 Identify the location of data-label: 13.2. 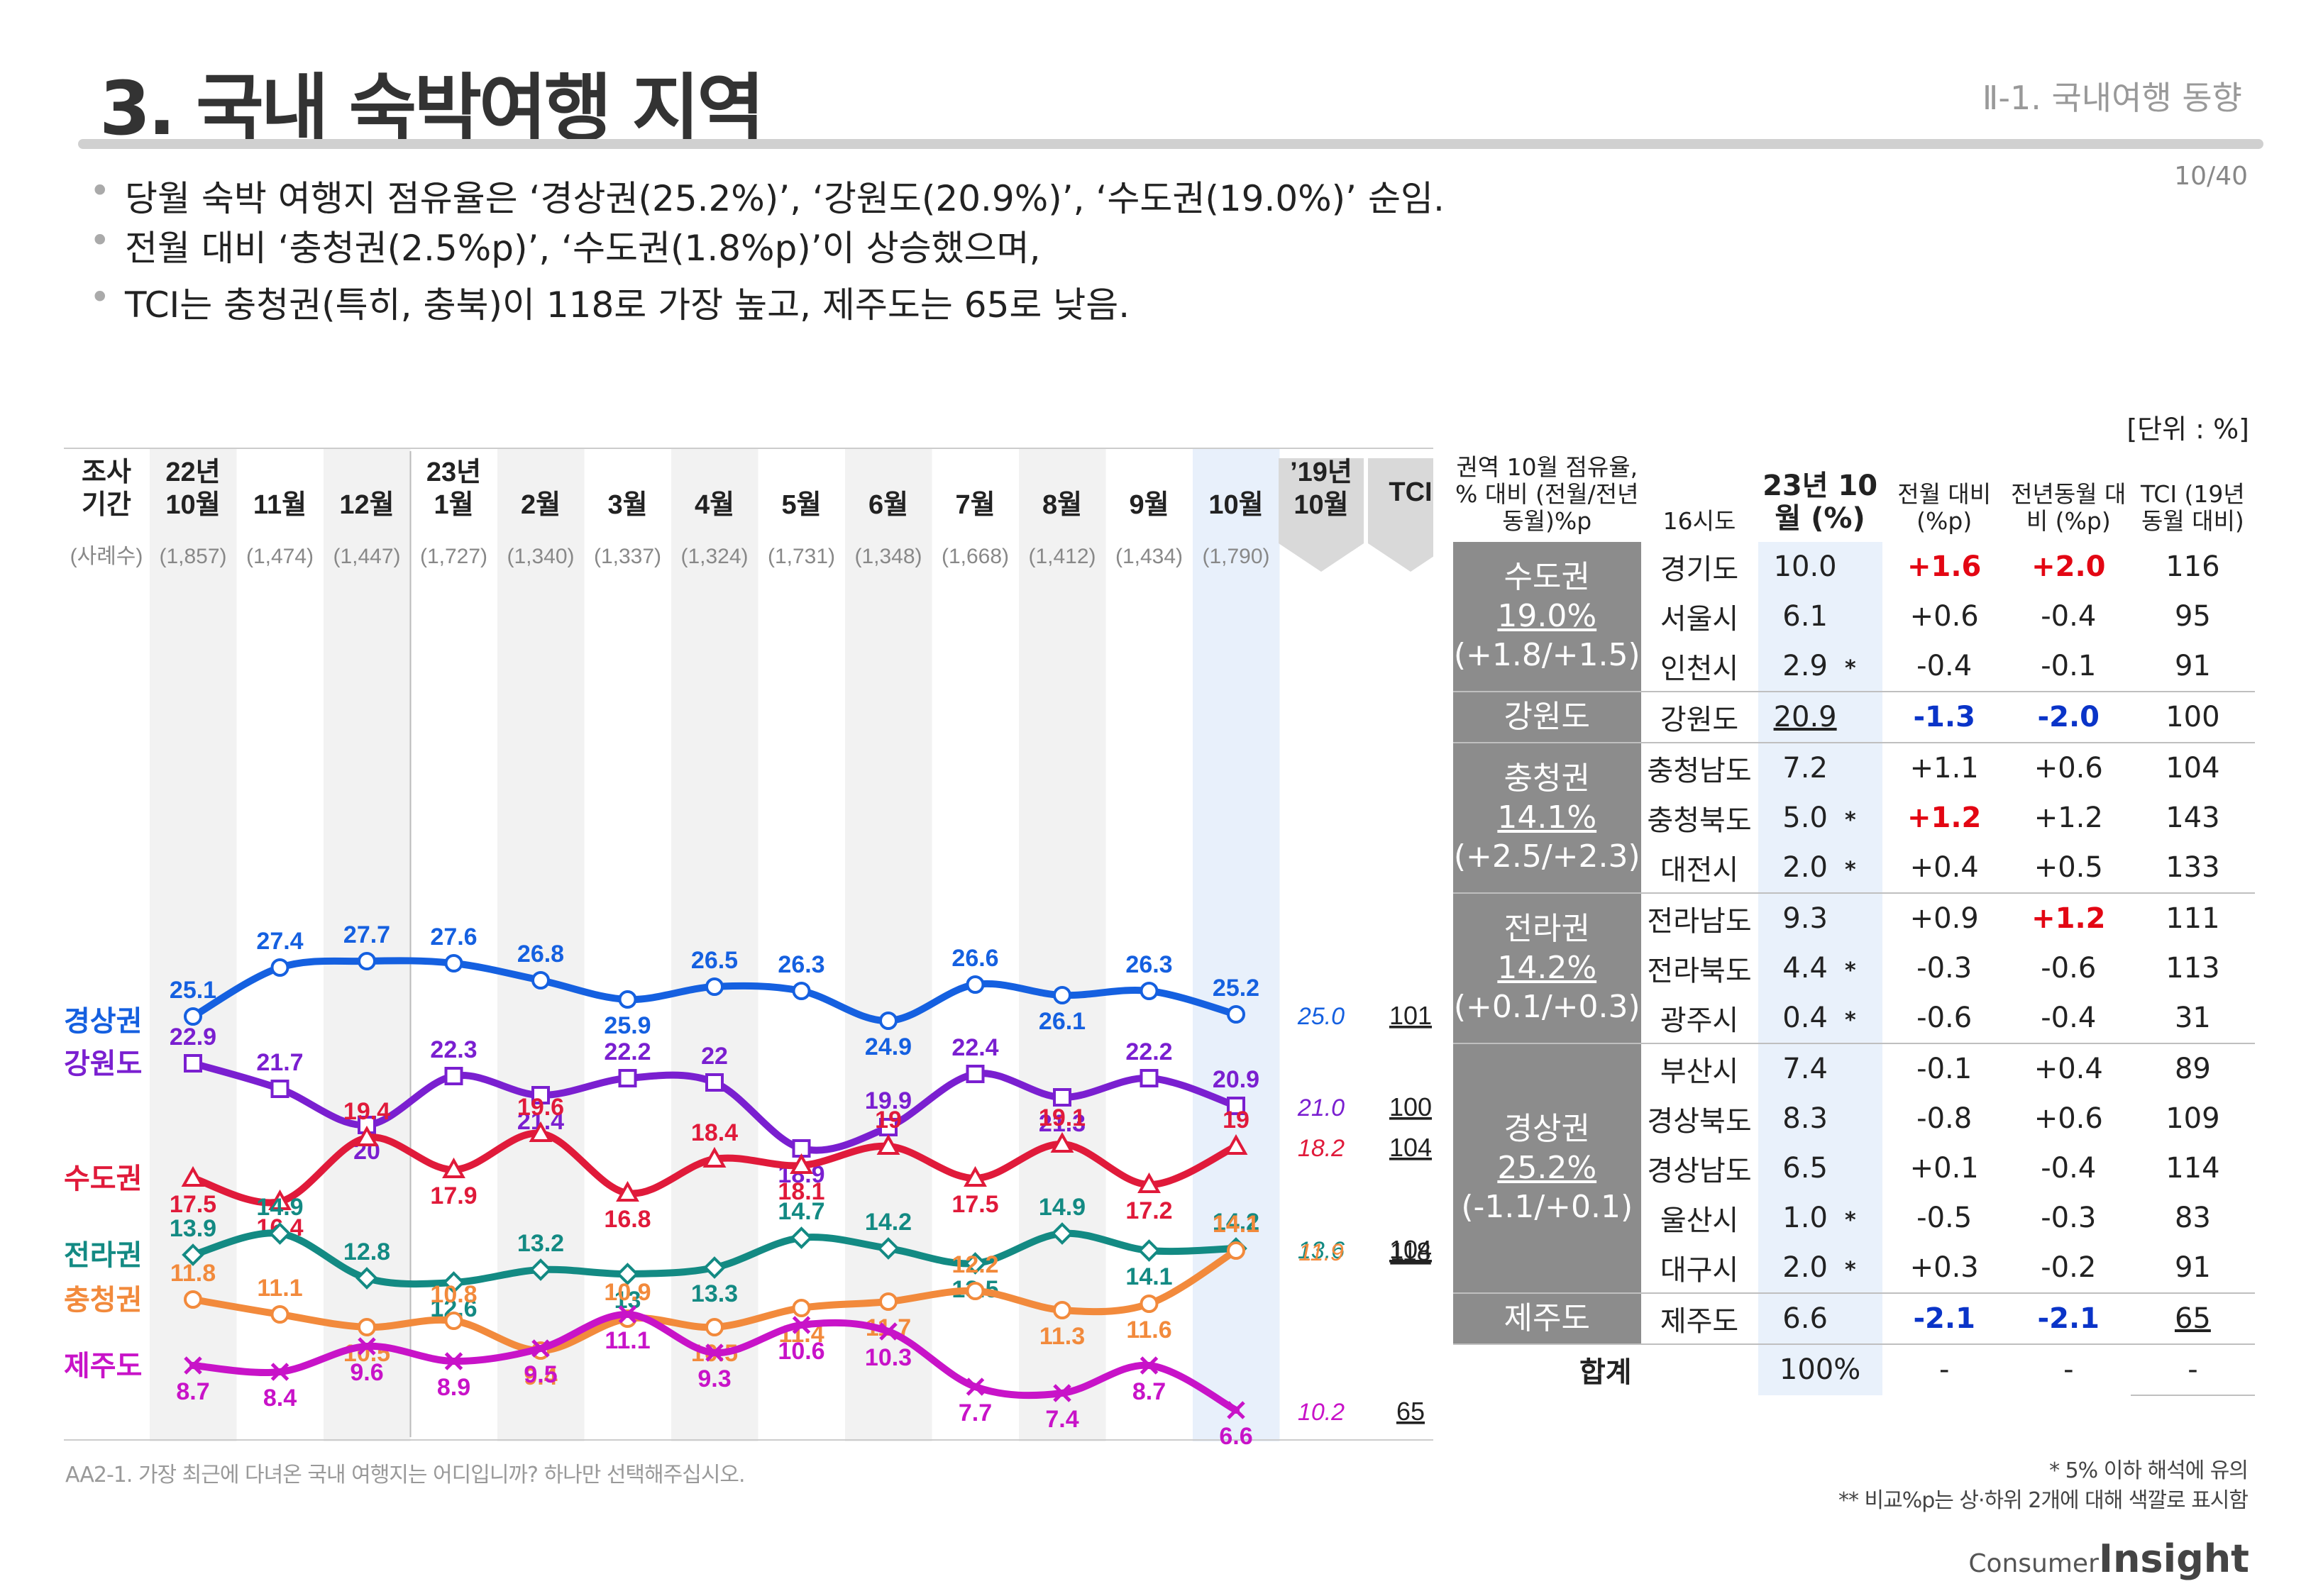
(540, 1244).